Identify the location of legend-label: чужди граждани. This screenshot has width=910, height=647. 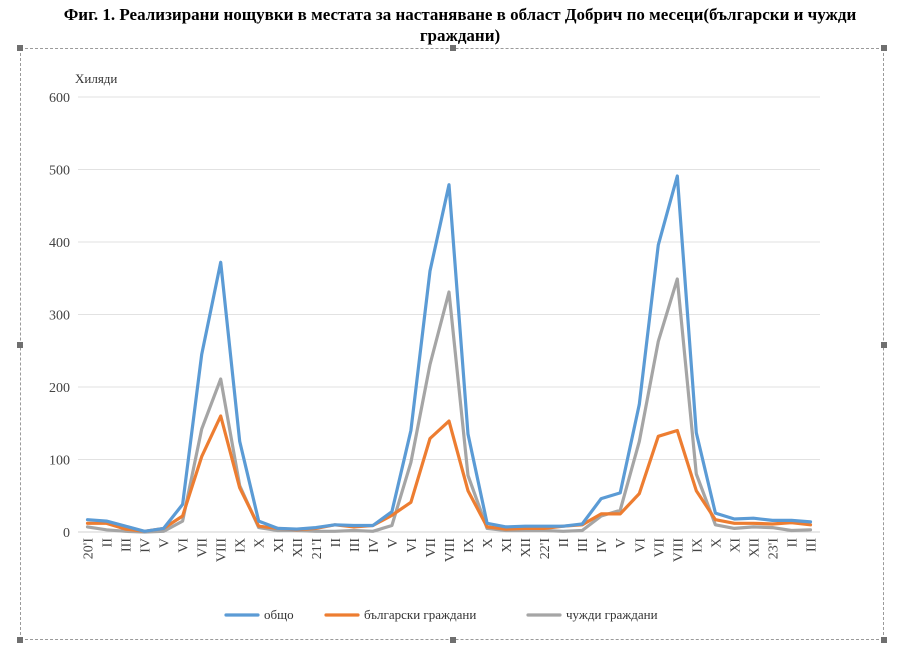
(612, 614).